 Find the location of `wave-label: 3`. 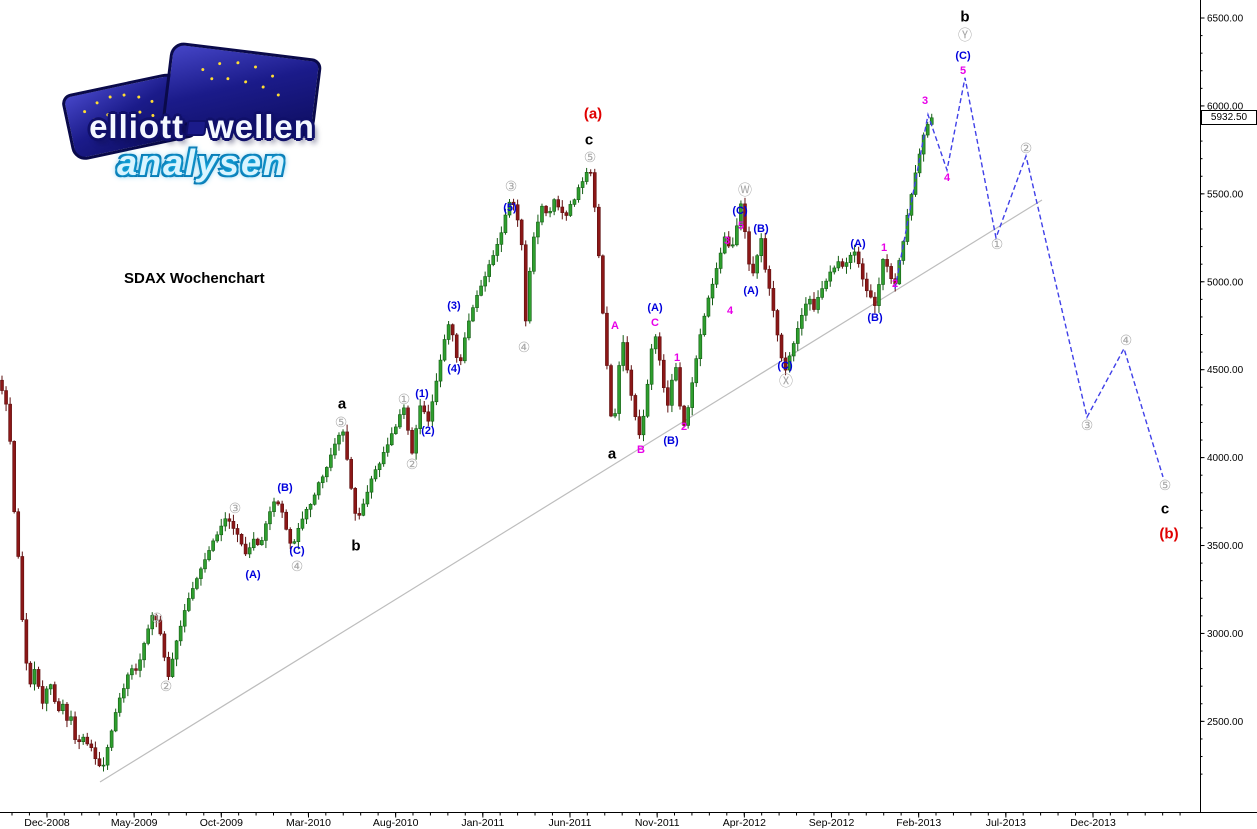

wave-label: 3 is located at coordinates (925, 101).